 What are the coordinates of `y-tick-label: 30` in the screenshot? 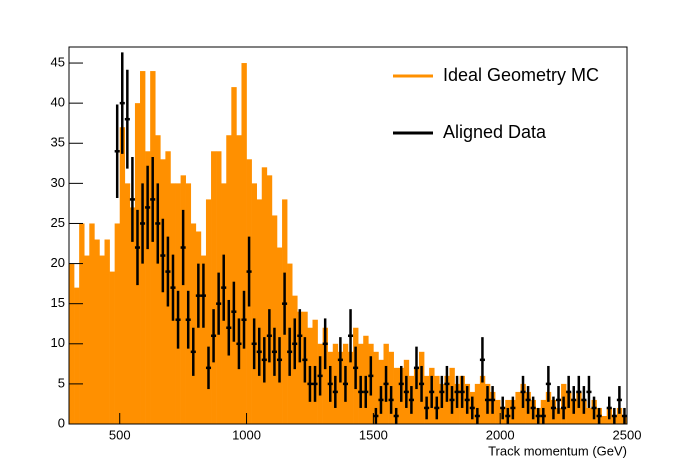 It's located at (58, 182).